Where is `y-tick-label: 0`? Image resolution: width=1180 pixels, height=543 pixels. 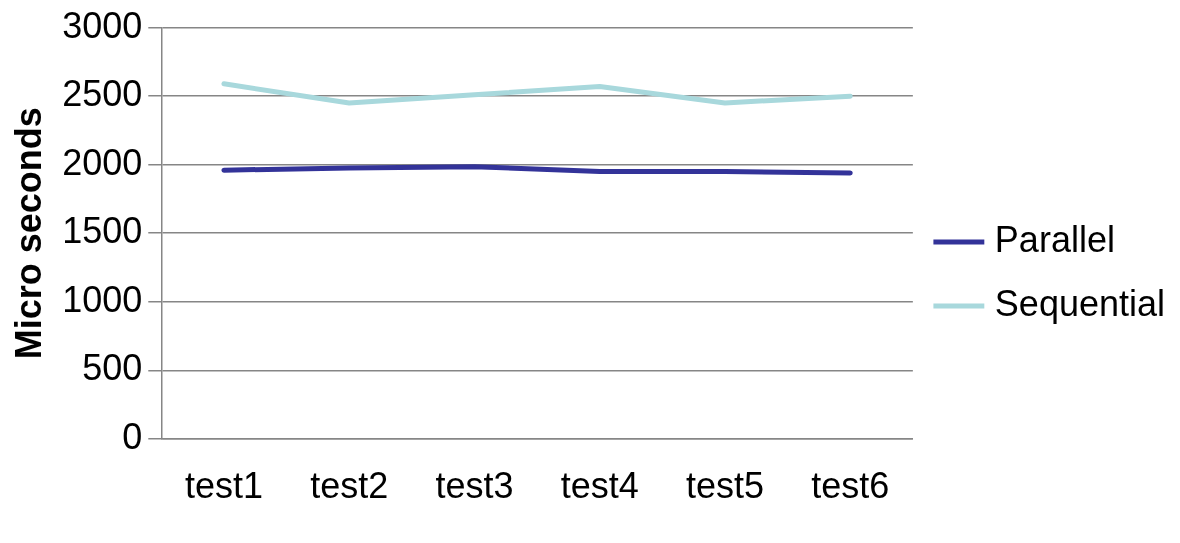
y-tick-label: 0 is located at coordinates (132, 436).